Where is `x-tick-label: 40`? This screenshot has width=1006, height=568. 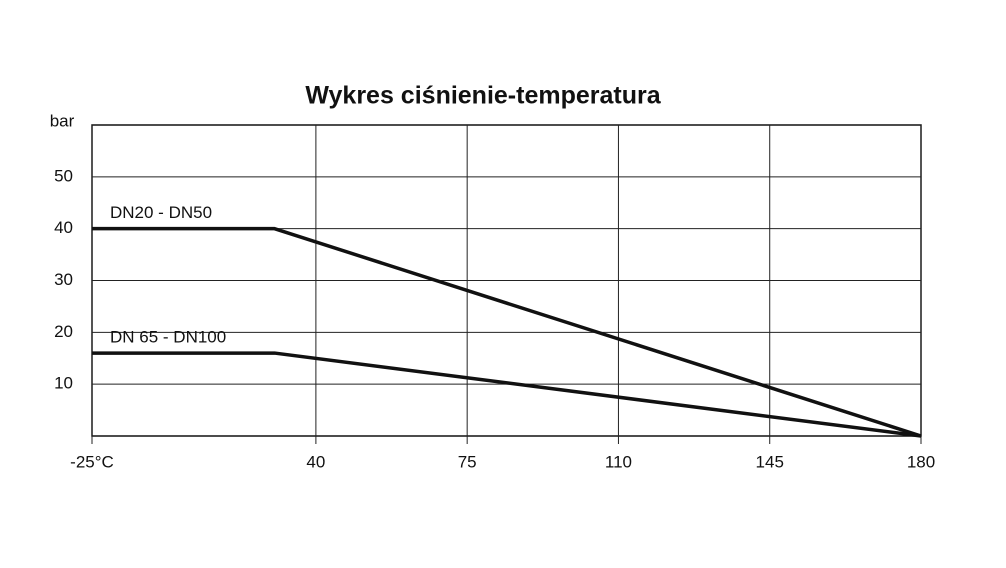
x-tick-label: 40 is located at coordinates (315, 461).